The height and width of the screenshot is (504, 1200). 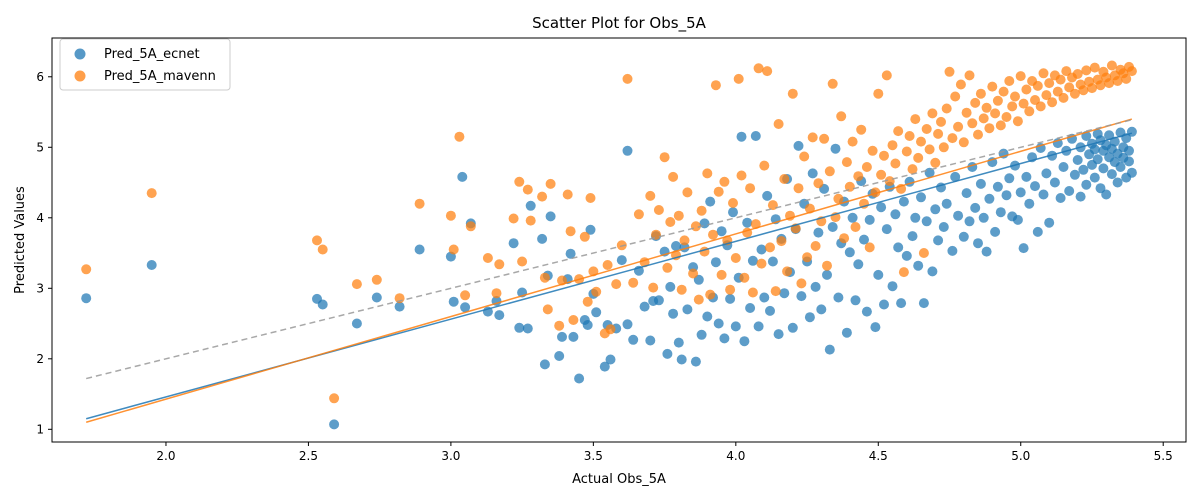 I want to click on legend-label-mavenn: Pred_5A_mavenn, so click(x=160, y=76).